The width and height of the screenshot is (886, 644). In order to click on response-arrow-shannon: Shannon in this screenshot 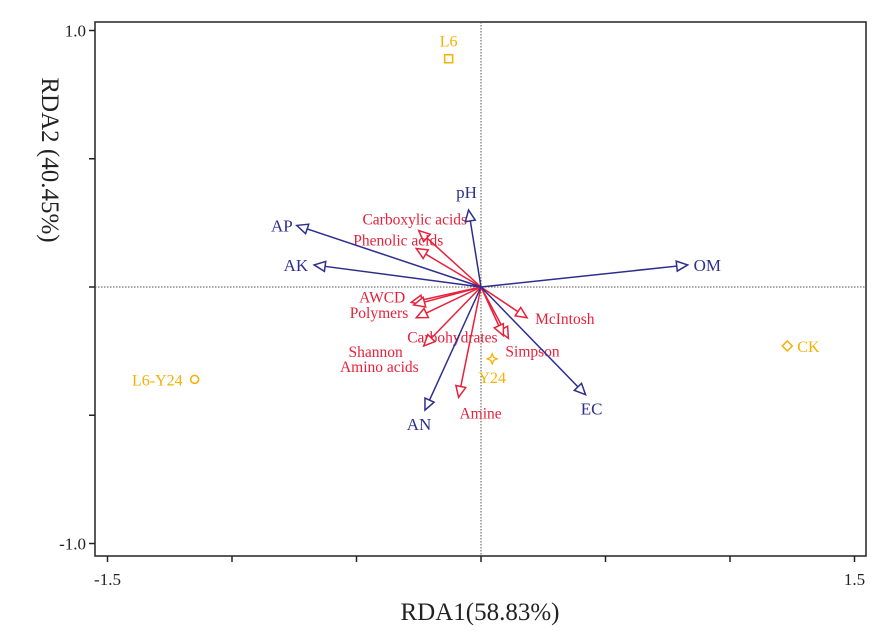, I will do `click(415, 323)`.